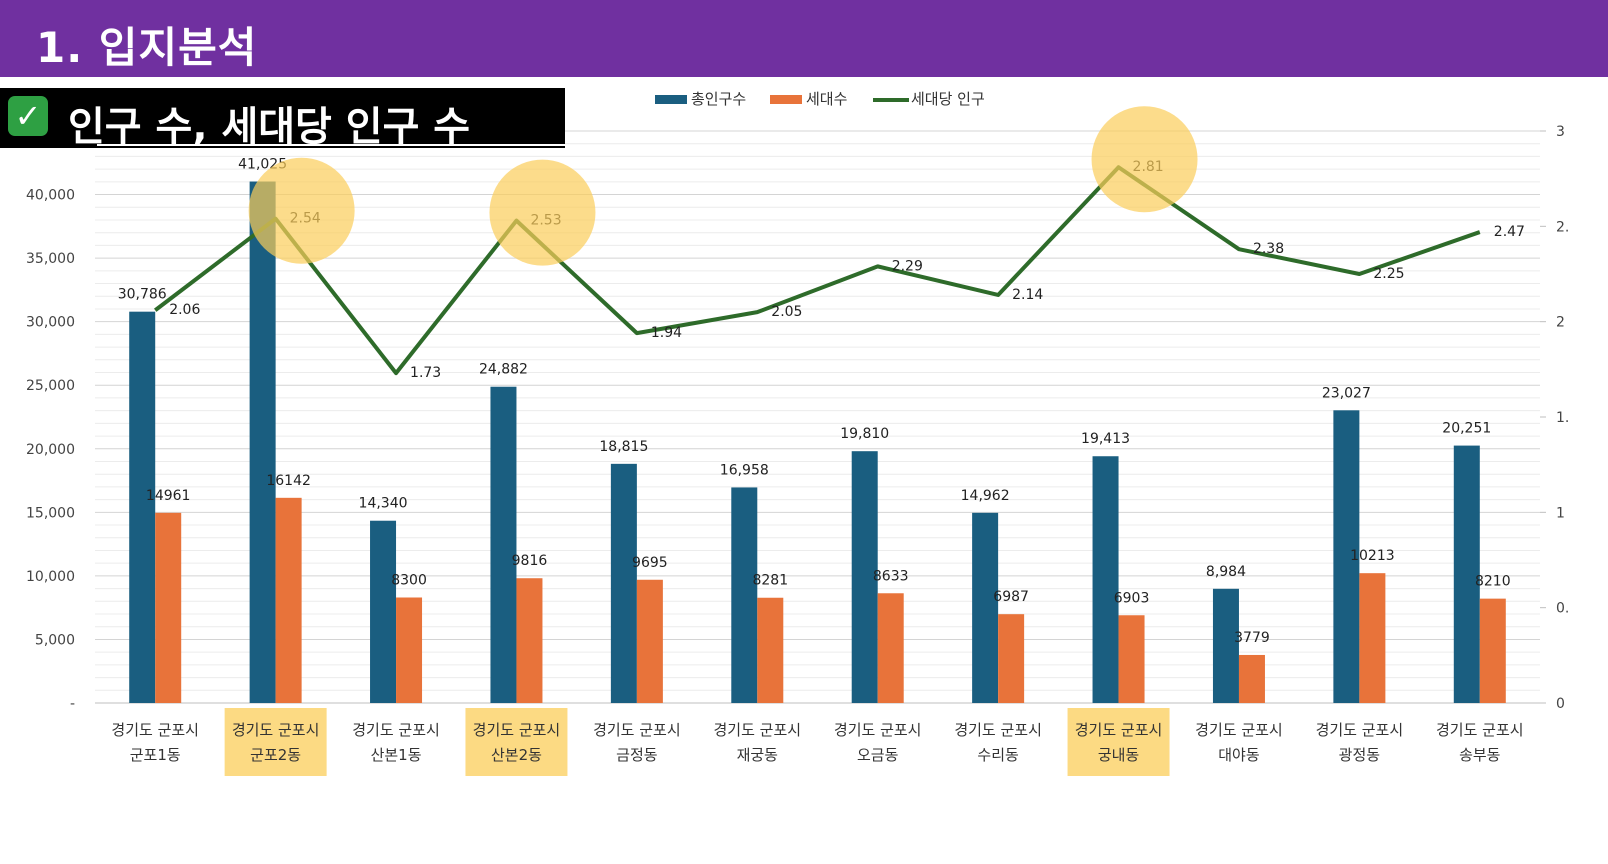 This screenshot has width=1608, height=864. I want to click on line-label-per-household: 2.47, so click(1509, 232).